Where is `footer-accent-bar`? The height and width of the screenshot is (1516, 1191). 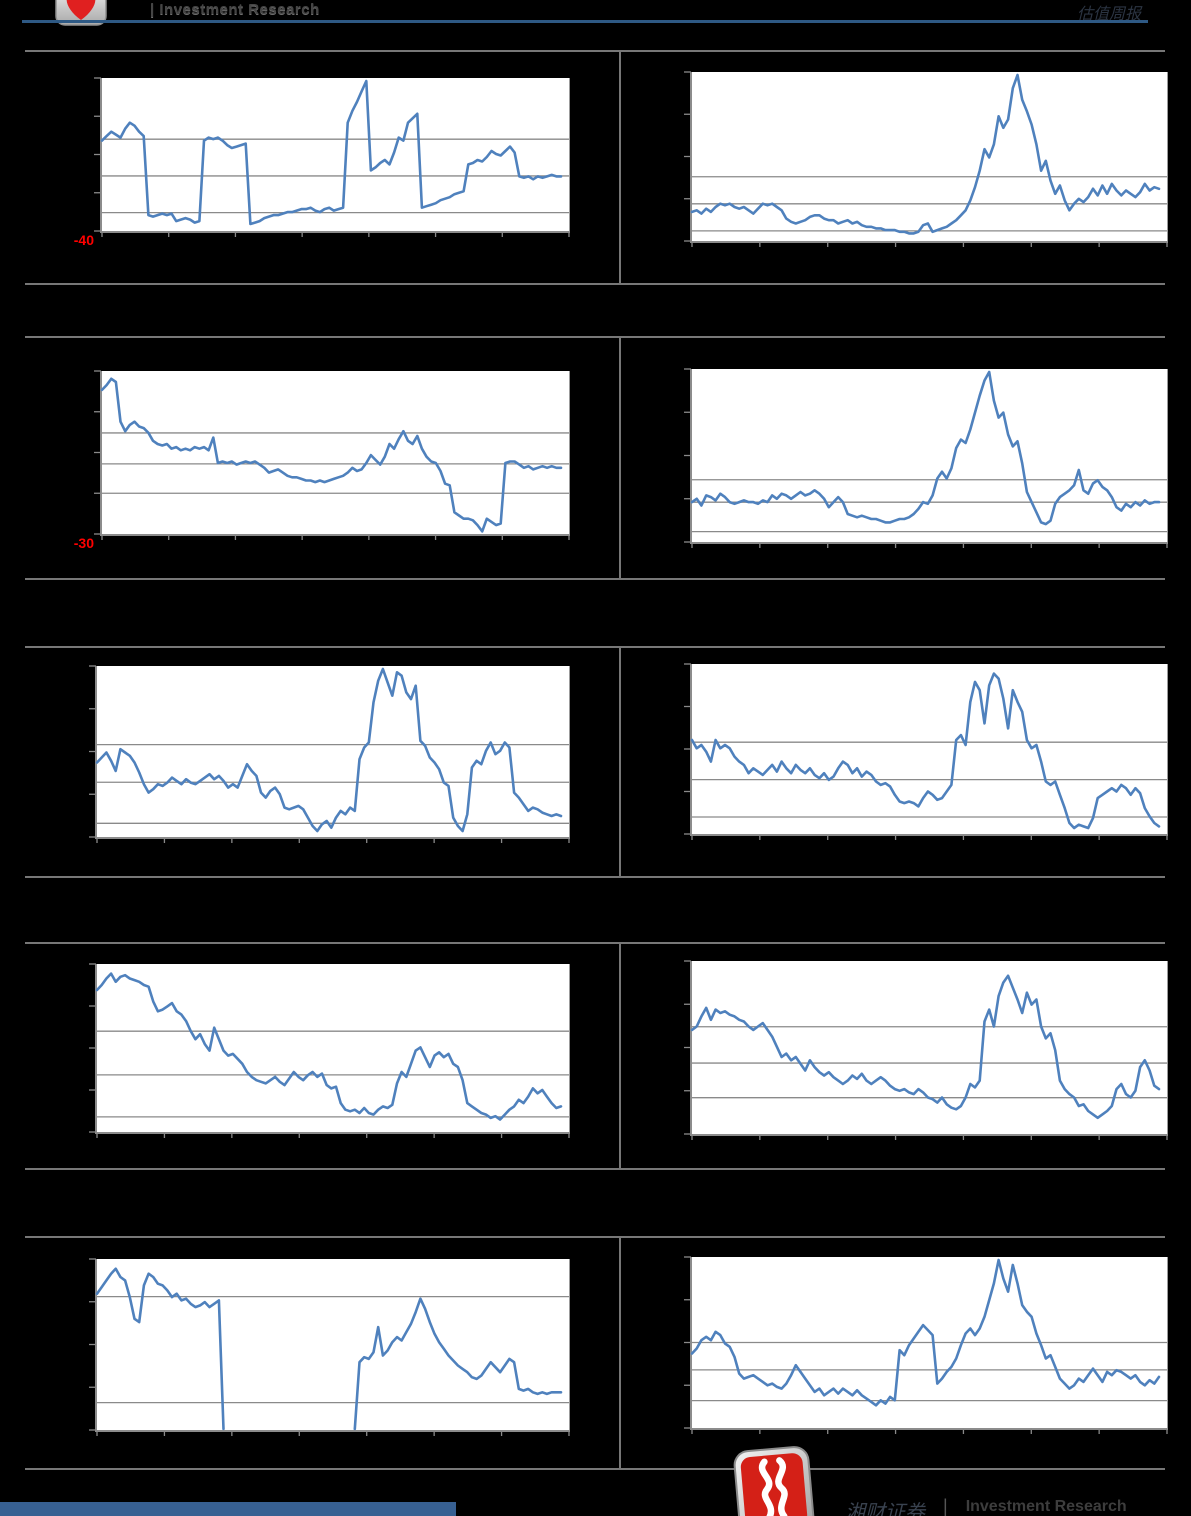 footer-accent-bar is located at coordinates (228, 1509).